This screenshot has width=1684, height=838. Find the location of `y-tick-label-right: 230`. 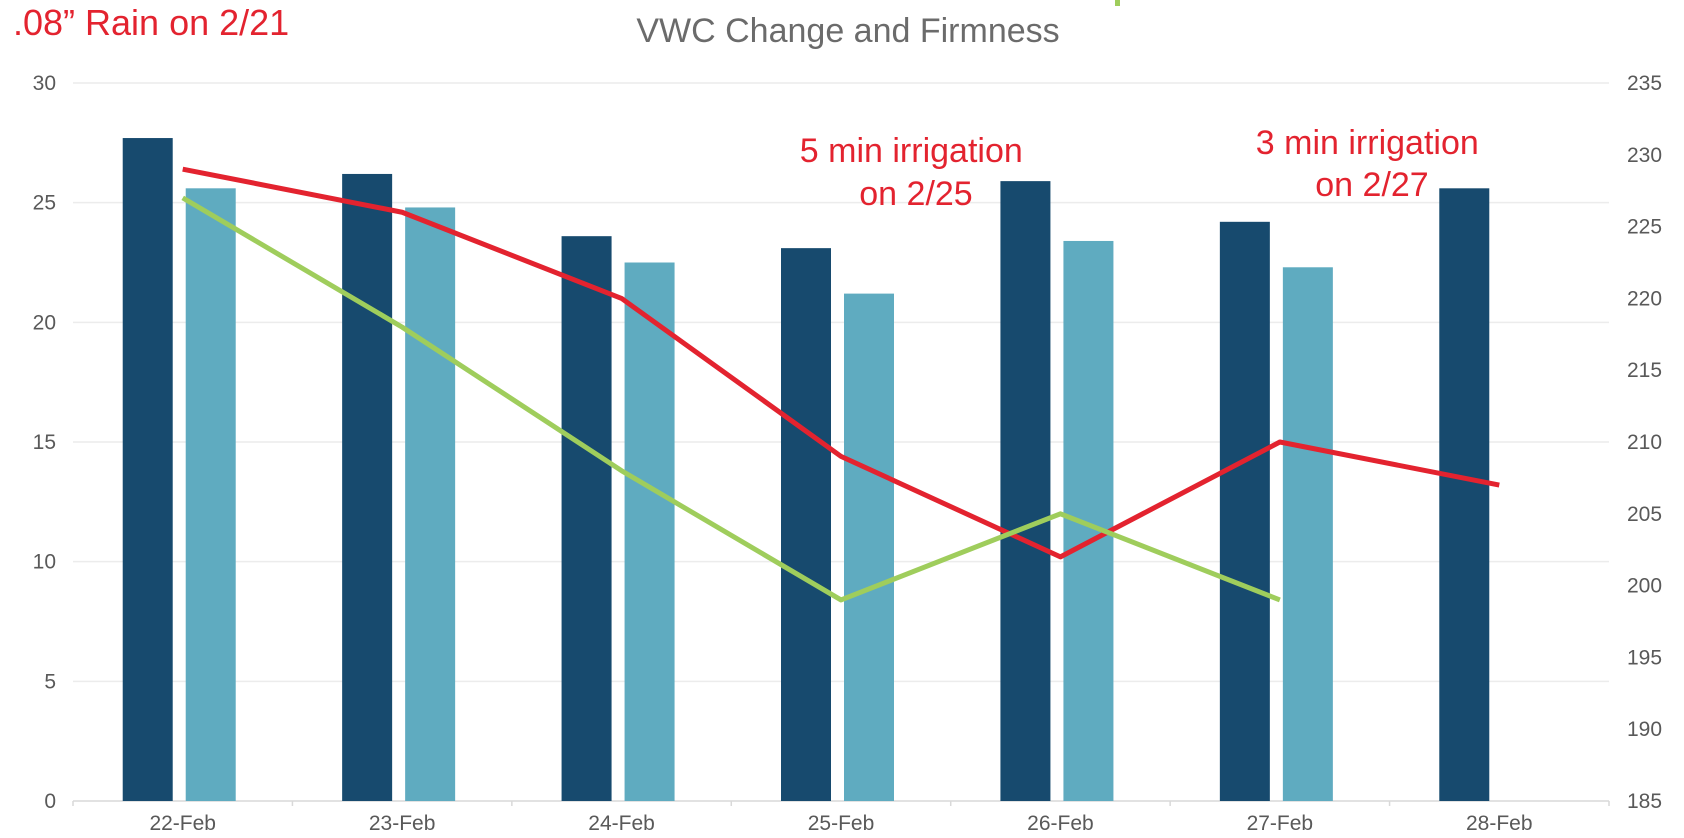

y-tick-label-right: 230 is located at coordinates (1644, 155).